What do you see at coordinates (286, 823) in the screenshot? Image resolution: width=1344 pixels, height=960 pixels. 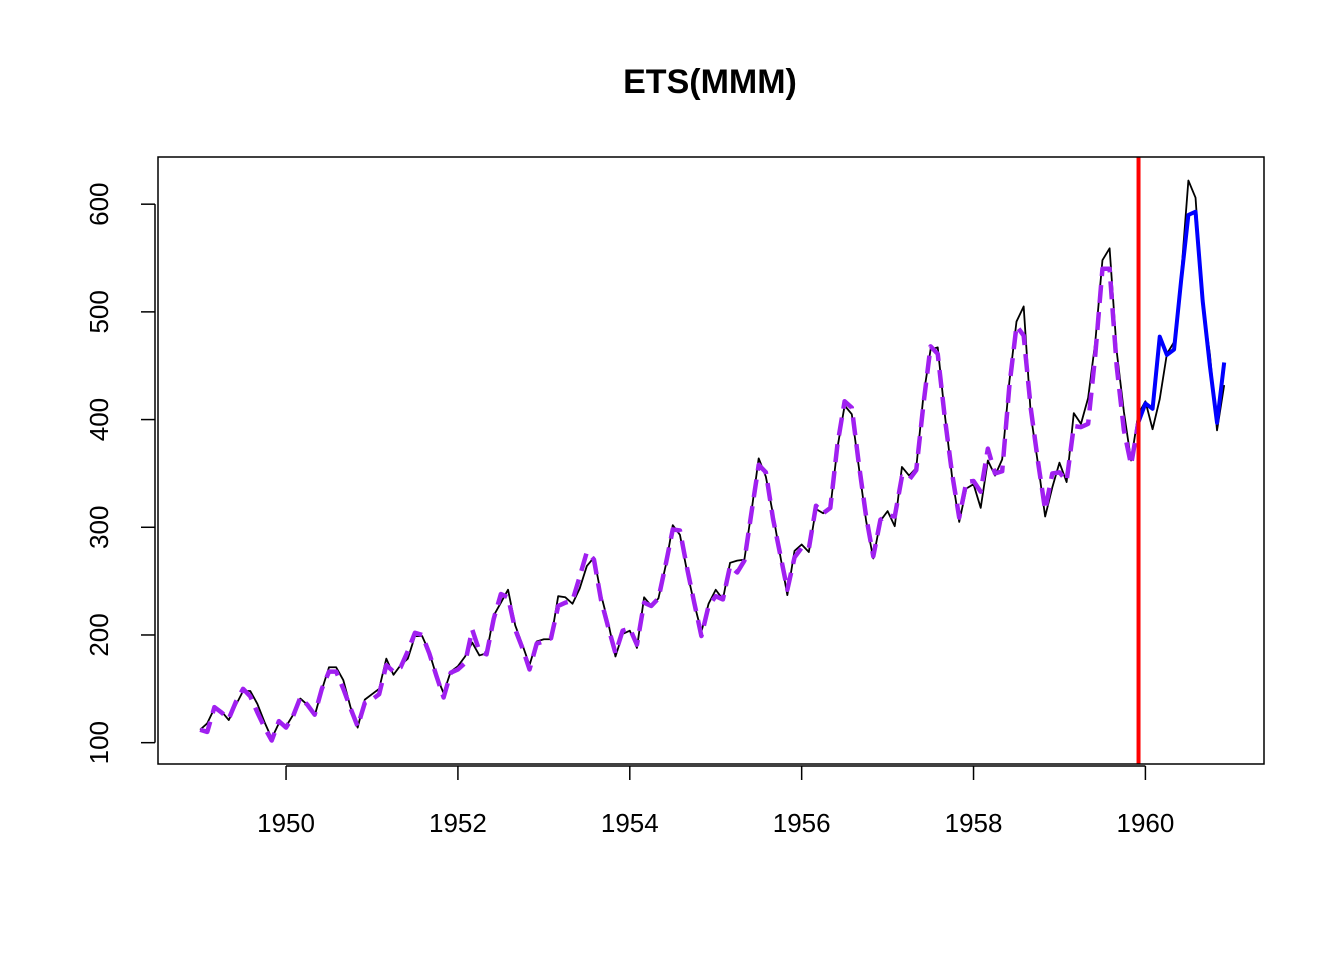 I see `x-tick-label: 1950` at bounding box center [286, 823].